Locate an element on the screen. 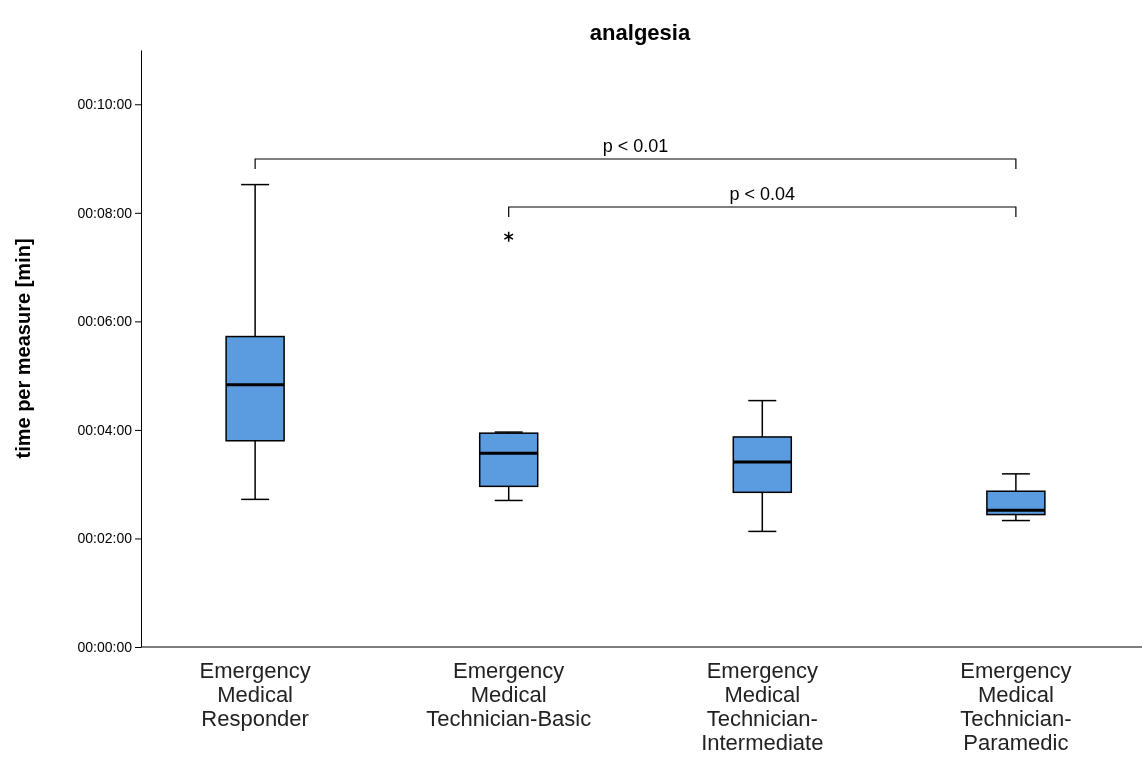  y-tick-label: 00:00:00 is located at coordinates (105, 646).